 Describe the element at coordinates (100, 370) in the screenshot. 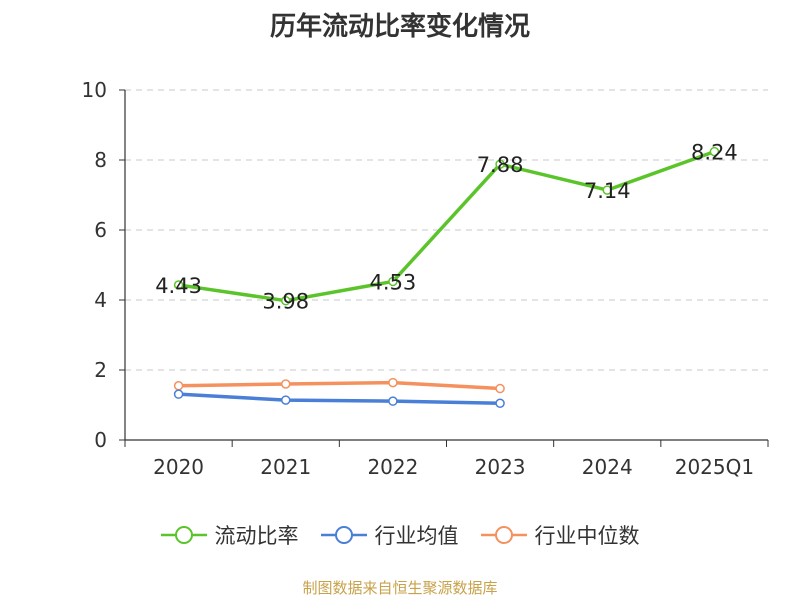

I see `y-tick-label-1: 2` at that location.